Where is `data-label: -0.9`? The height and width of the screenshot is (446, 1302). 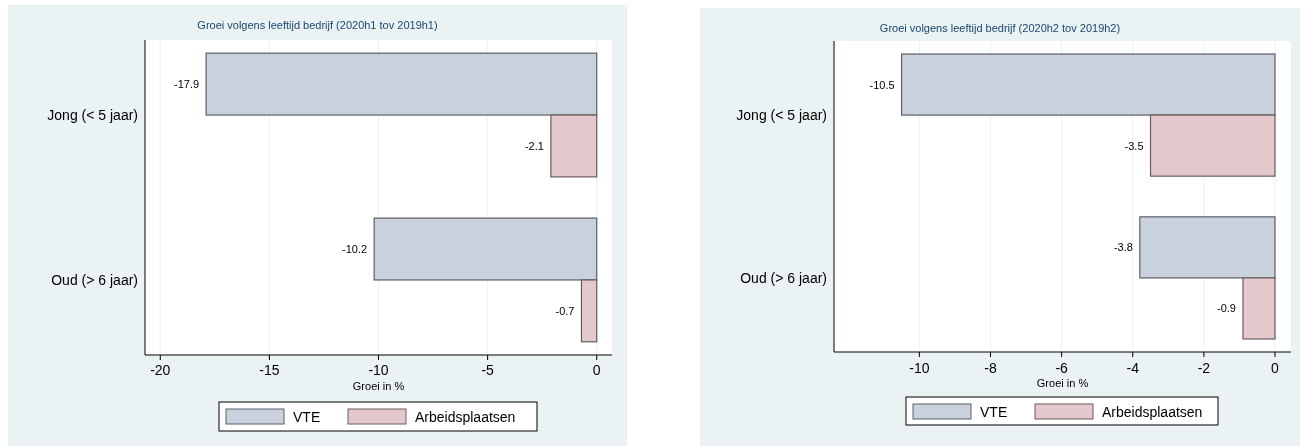 data-label: -0.9 is located at coordinates (1226, 308).